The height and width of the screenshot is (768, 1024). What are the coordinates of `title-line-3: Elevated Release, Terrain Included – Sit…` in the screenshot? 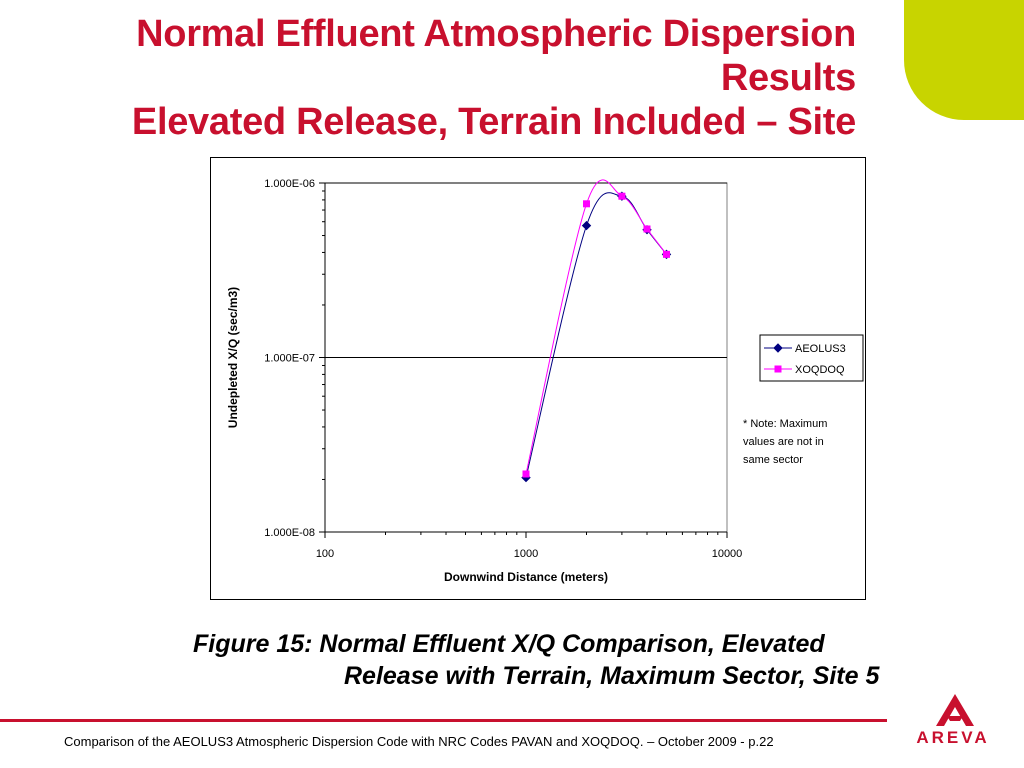 It's located at (493, 122).